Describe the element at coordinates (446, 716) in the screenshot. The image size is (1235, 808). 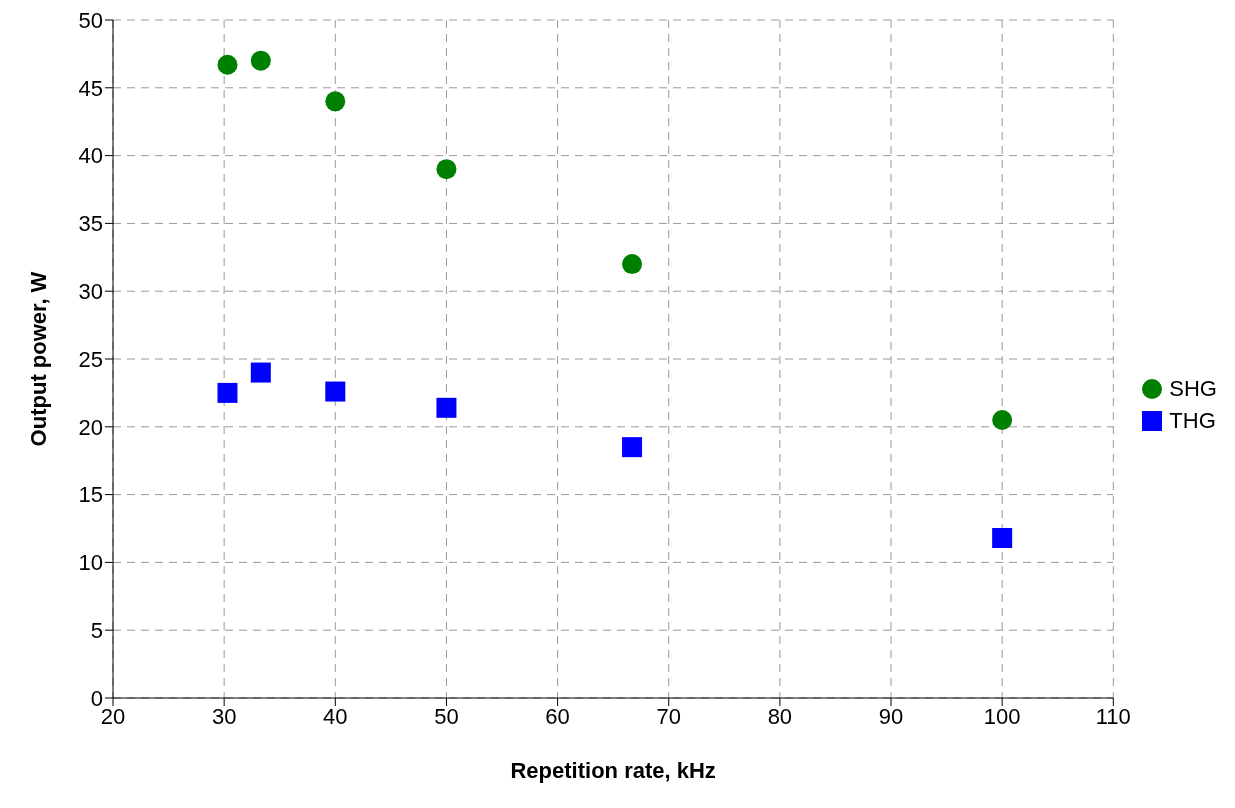
I see `x-tick-label: 50` at that location.